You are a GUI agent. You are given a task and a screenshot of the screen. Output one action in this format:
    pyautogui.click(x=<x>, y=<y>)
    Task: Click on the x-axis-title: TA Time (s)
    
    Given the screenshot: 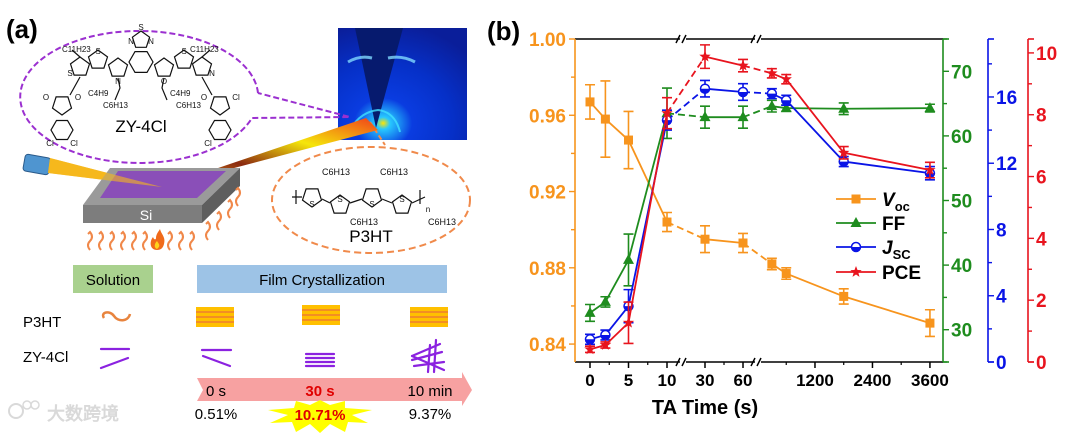 What is the action you would take?
    pyautogui.click(x=705, y=408)
    